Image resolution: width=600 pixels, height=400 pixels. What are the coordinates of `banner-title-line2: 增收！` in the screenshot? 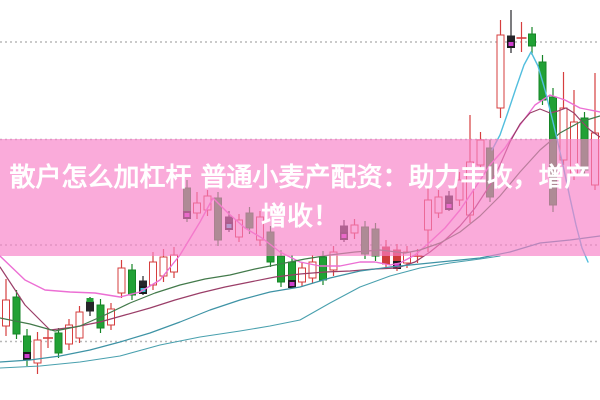 It's located at (299, 216).